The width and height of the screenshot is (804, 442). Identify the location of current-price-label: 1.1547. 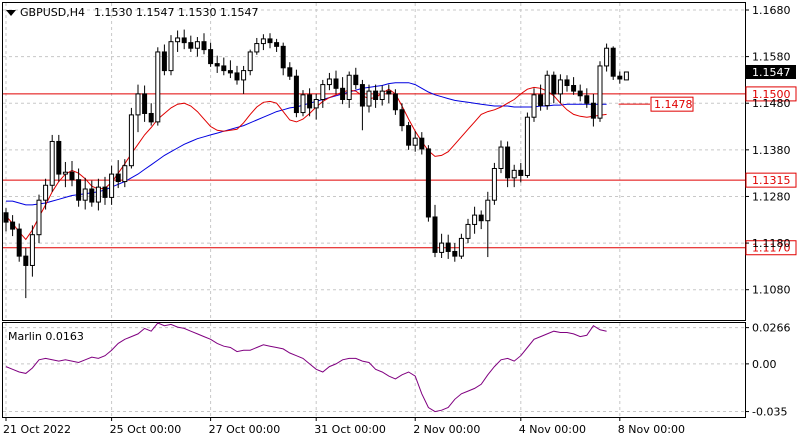
(771, 72).